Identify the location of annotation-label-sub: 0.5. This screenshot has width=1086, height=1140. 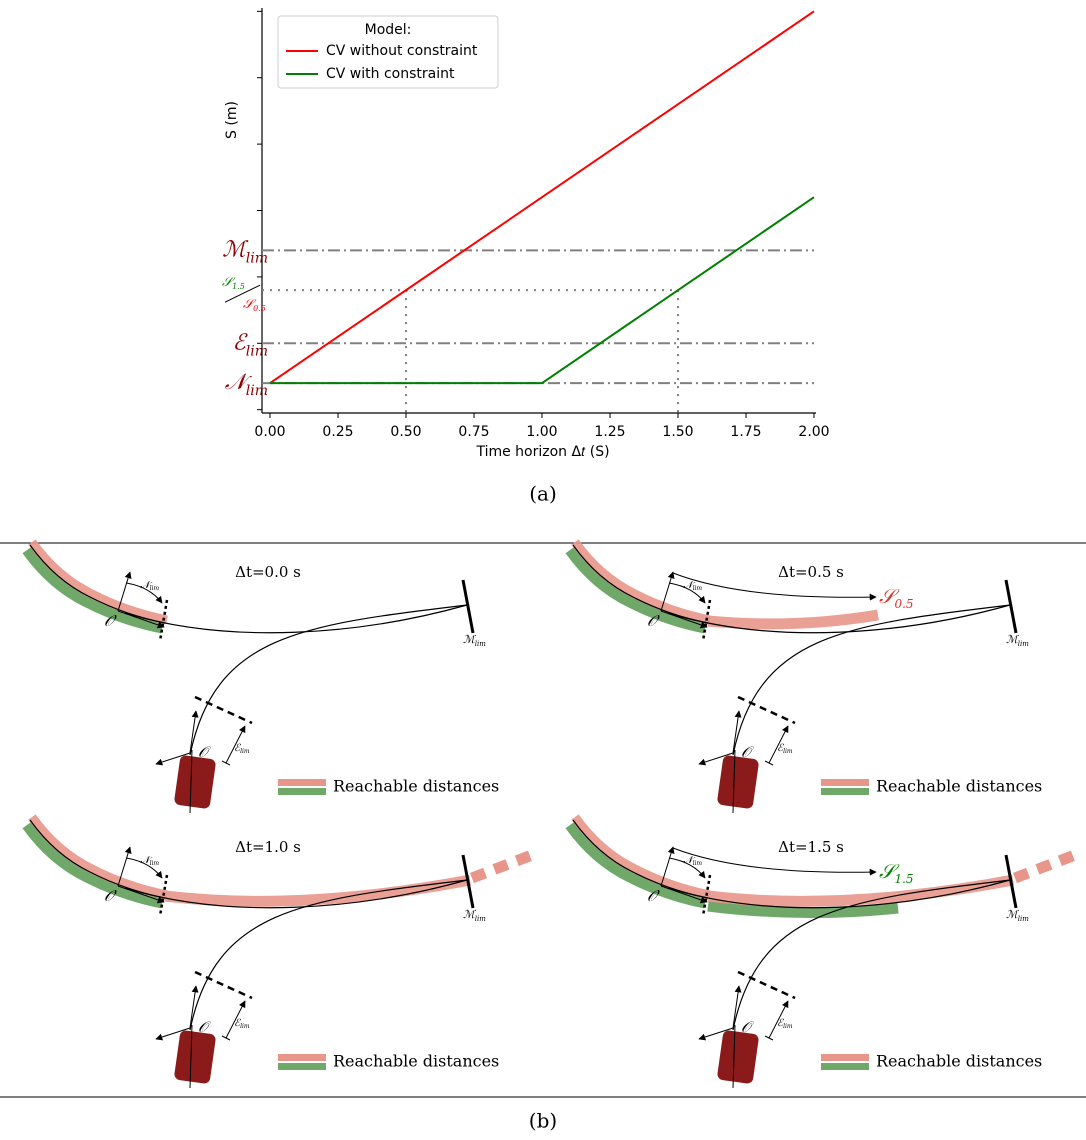
(903, 604).